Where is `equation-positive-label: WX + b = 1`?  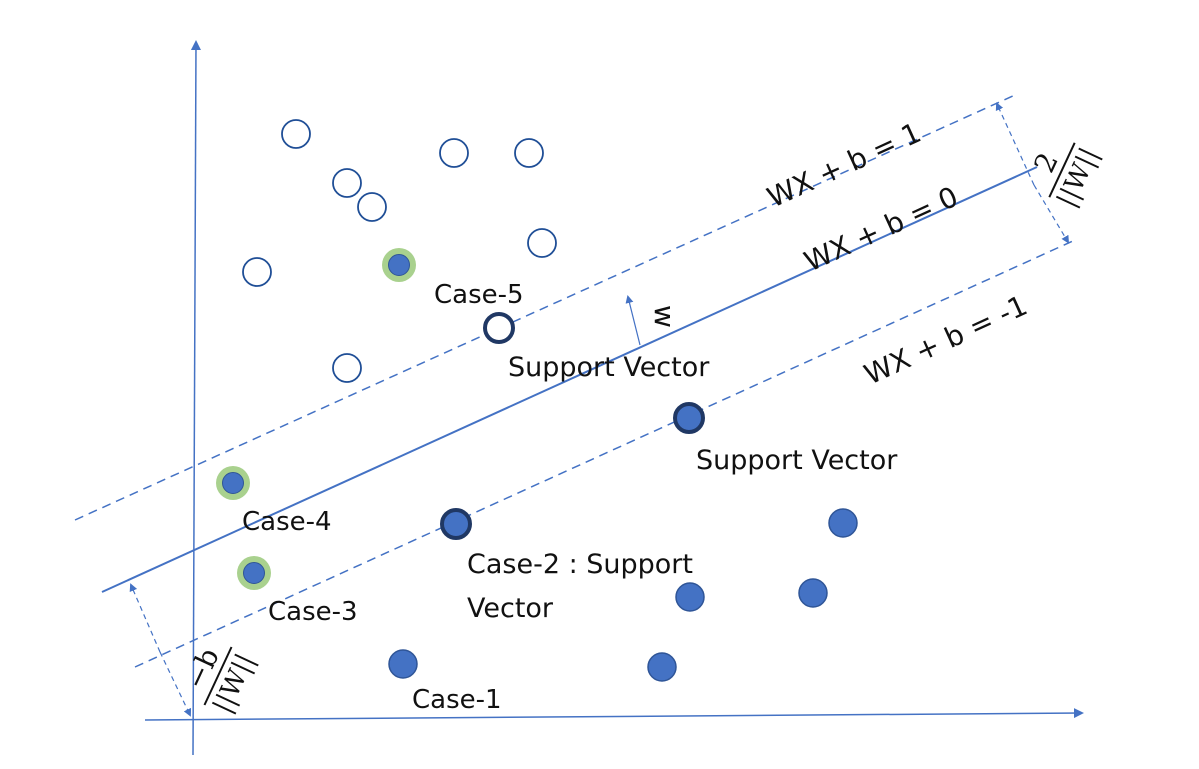
equation-positive-label: WX + b = 1 is located at coordinates (844, 165).